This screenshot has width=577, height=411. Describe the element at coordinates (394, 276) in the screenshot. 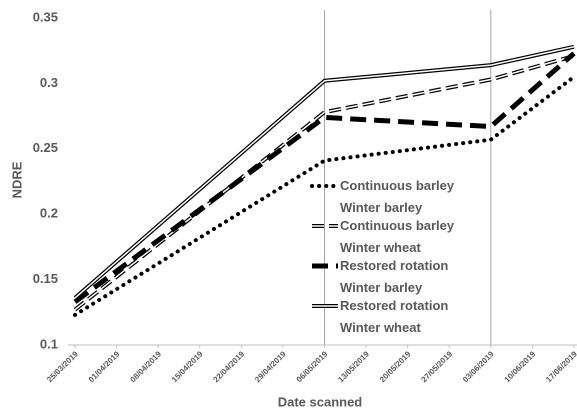

I see `legend-label: Restored rotation Winter barley` at that location.